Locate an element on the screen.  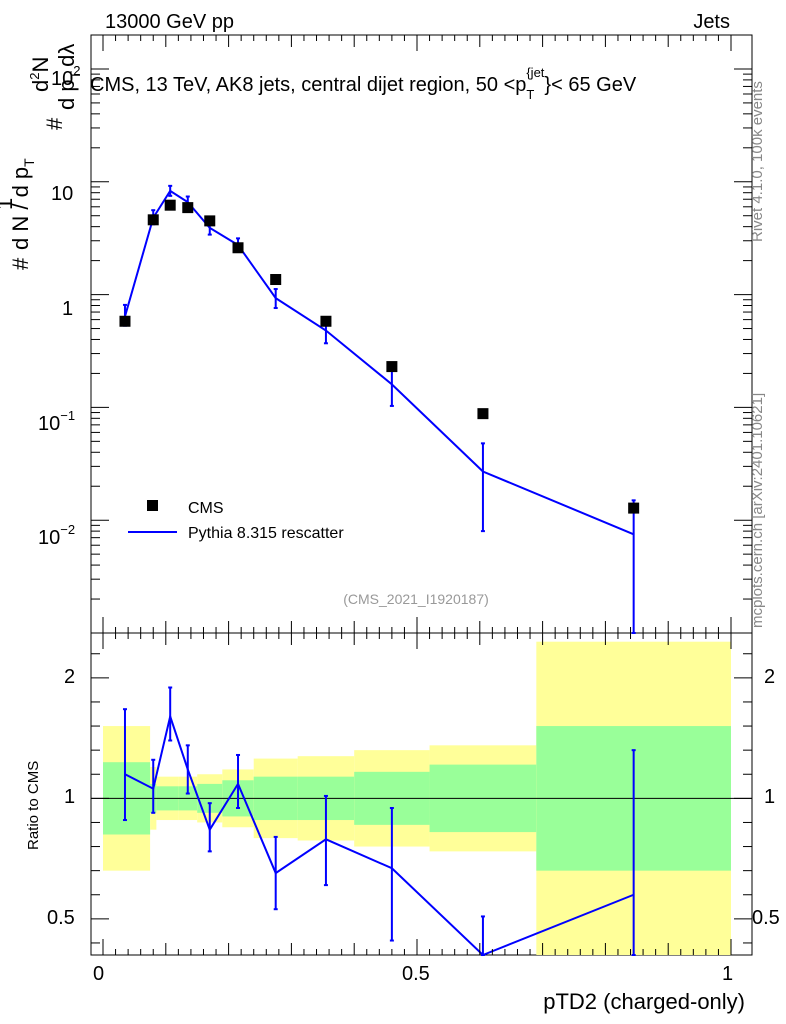
rivet-version-label: Rivet 4.1.0, 100k events is located at coordinates (757, 161).